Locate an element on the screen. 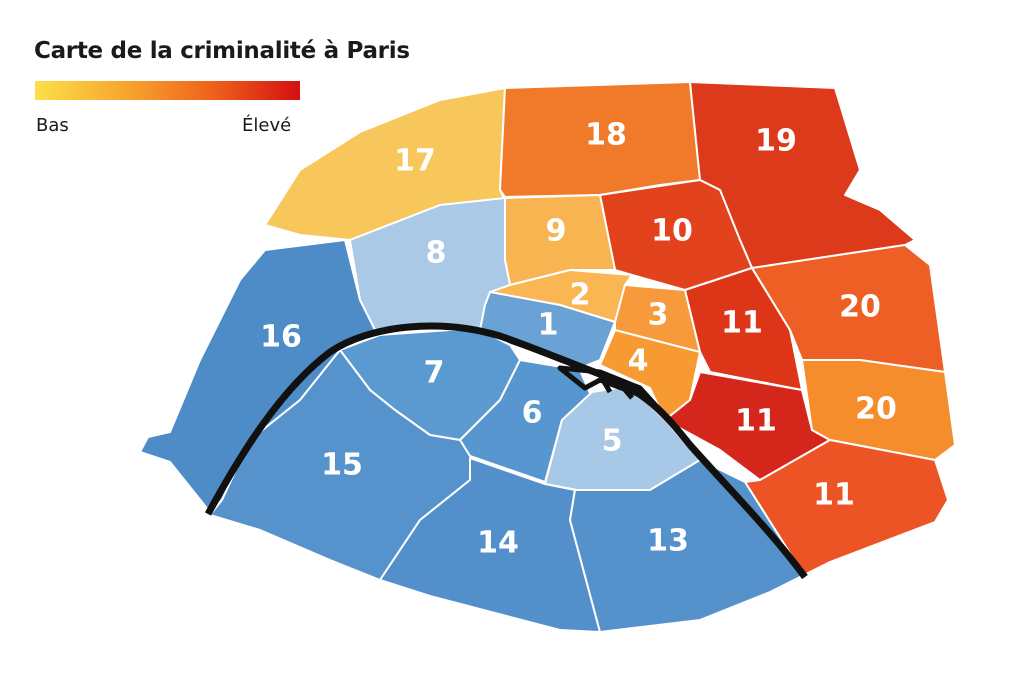 The image size is (1024, 683). arrondissement-label: 16 is located at coordinates (281, 337).